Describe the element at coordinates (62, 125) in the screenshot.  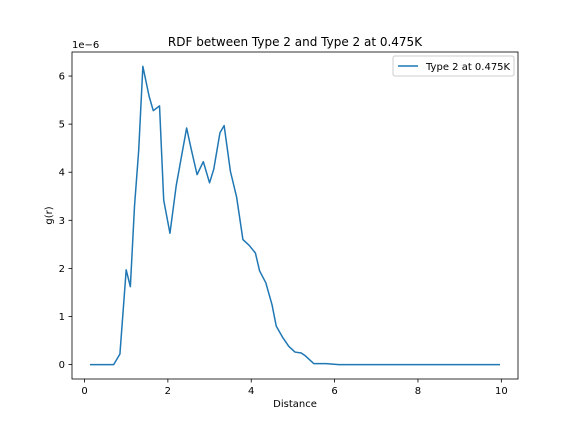
I see `y-tick-label: 5` at that location.